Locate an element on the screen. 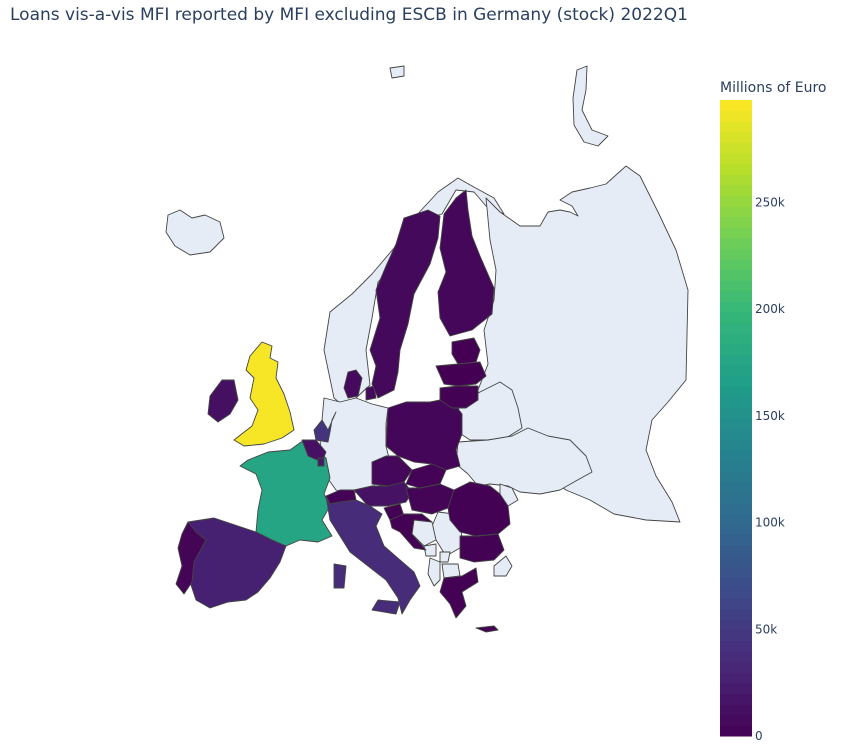 Image resolution: width=856 pixels, height=746 pixels. country-ireland is located at coordinates (223, 401).